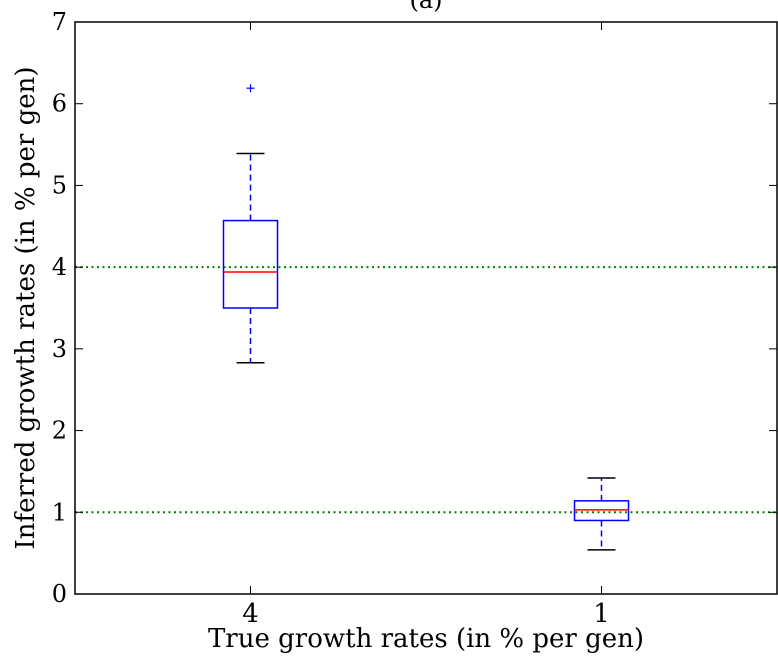  I want to click on y-tick-label-4: 4, so click(59, 267).